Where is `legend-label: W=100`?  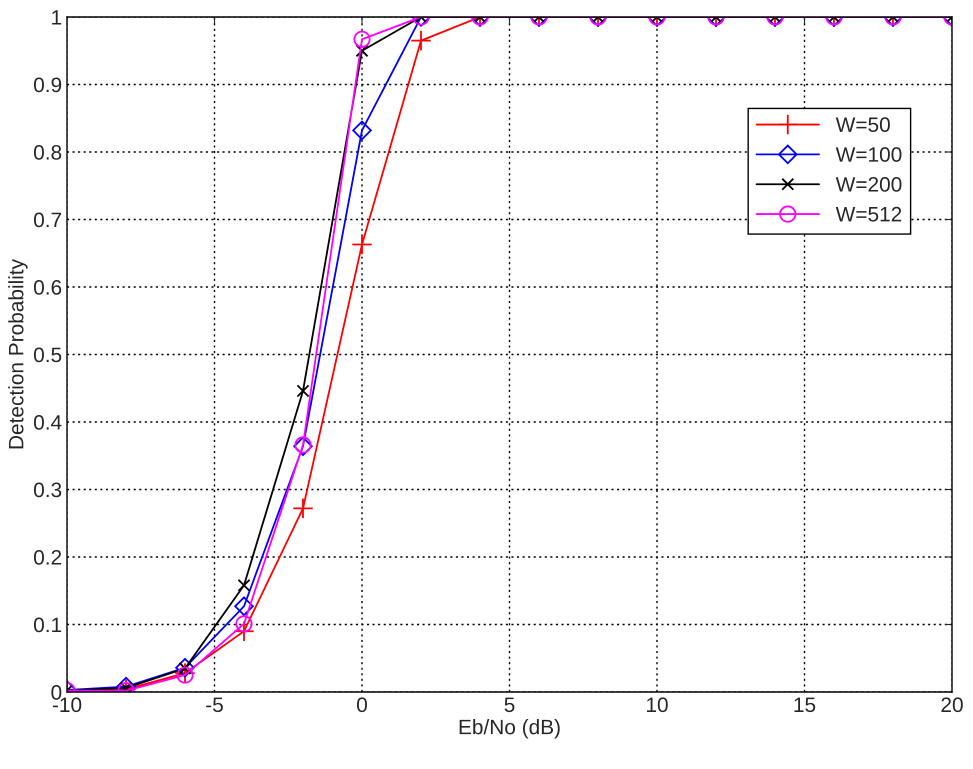
legend-label: W=100 is located at coordinates (869, 154).